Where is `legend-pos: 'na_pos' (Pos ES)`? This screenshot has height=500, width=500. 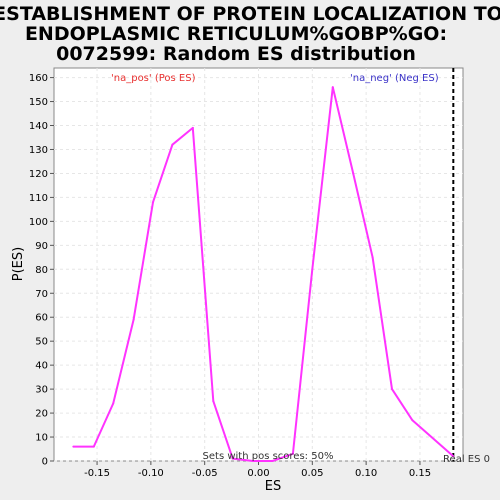
legend-pos: 'na_pos' (Pos ES) is located at coordinates (153, 78).